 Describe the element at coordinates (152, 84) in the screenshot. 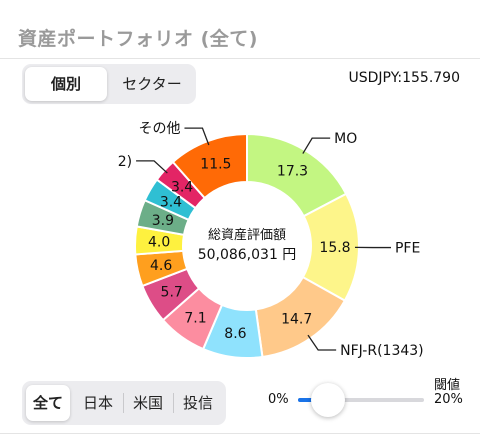

I see `tab-sector: セクター` at that location.